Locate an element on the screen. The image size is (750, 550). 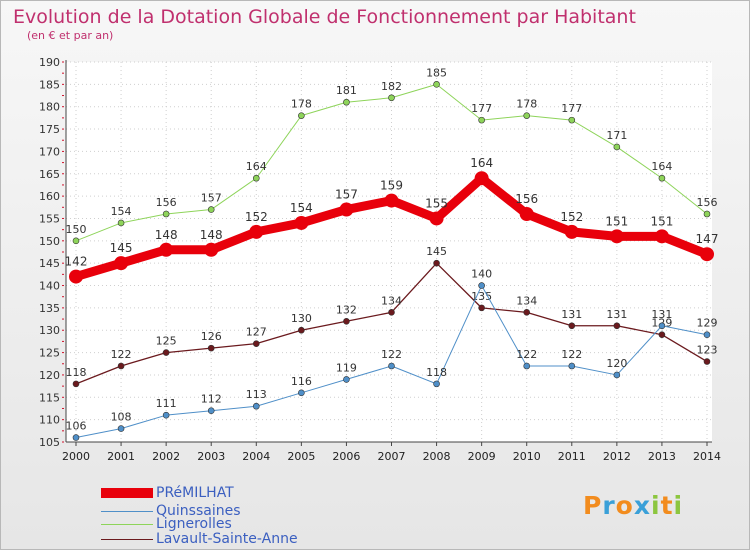
x-tick-label: 2008 is located at coordinates (437, 456).